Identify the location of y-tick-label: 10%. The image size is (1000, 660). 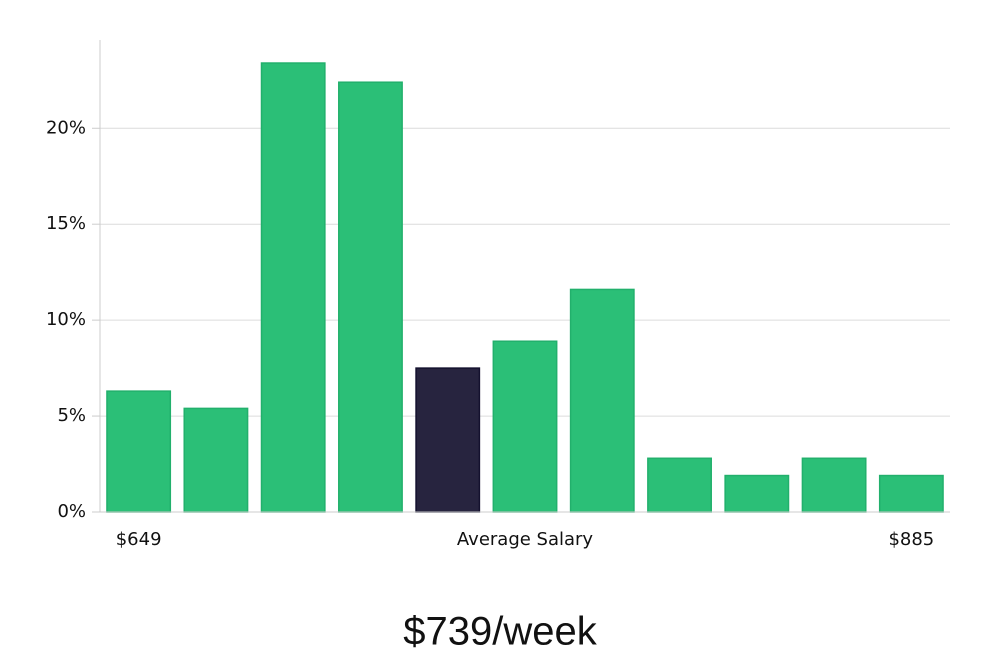
(66, 319).